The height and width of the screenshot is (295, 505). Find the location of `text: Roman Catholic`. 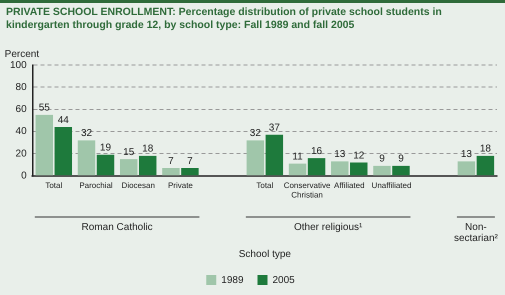

text: Roman Catholic is located at coordinates (117, 227).